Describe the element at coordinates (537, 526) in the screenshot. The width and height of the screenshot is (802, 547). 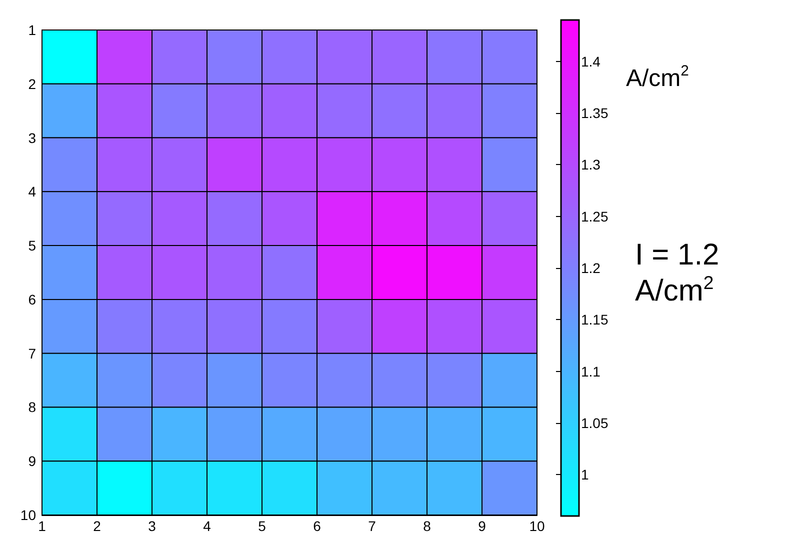
I see `x-tick-label: 10` at that location.